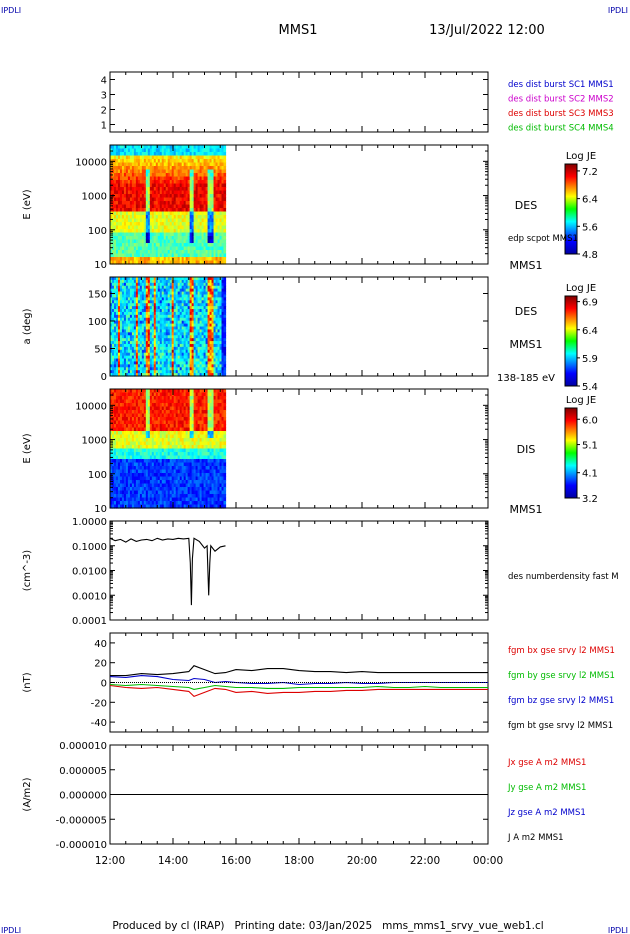 This screenshot has width=630, height=934. Describe the element at coordinates (618, 930) in the screenshot. I see `corner-label-bottom-right: IPDLI` at that location.